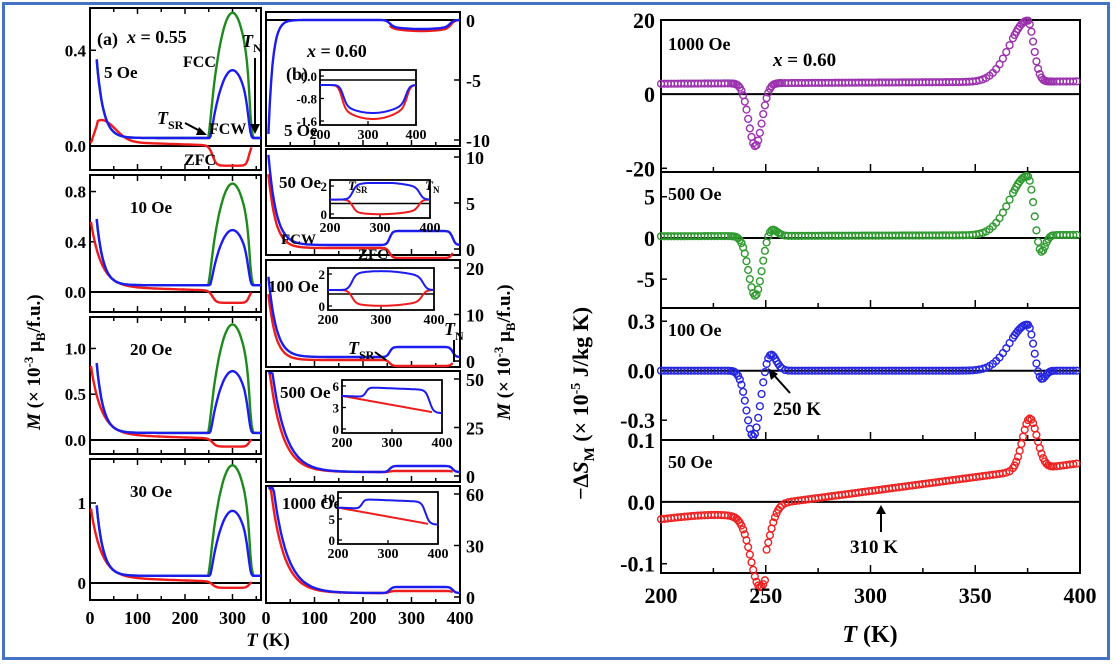  I want to click on inset-y-tick-label: -0.8, so click(306, 99).